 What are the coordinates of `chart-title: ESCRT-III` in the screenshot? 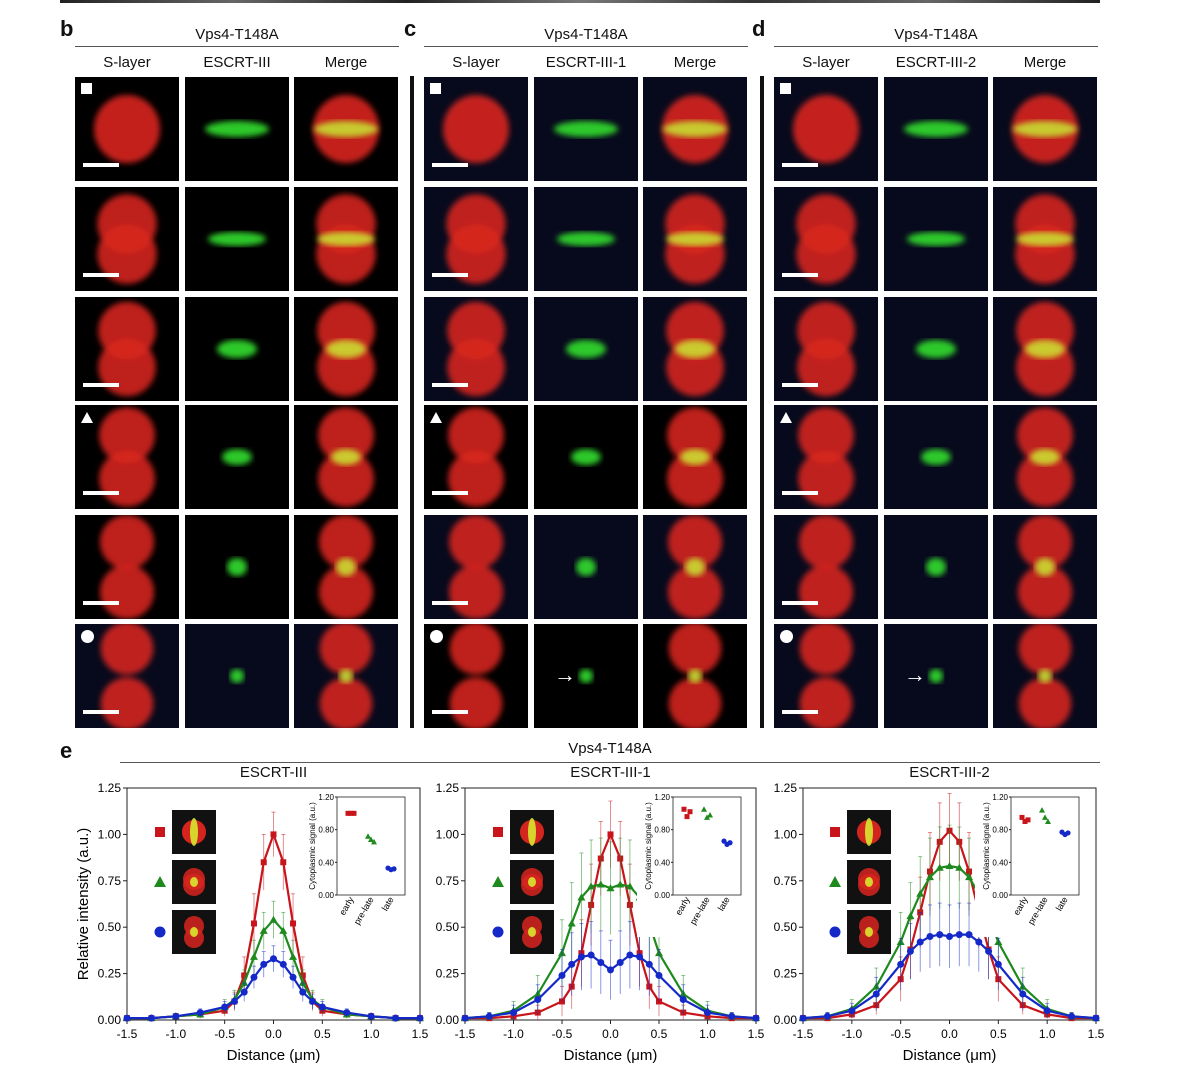 It's located at (273, 772).